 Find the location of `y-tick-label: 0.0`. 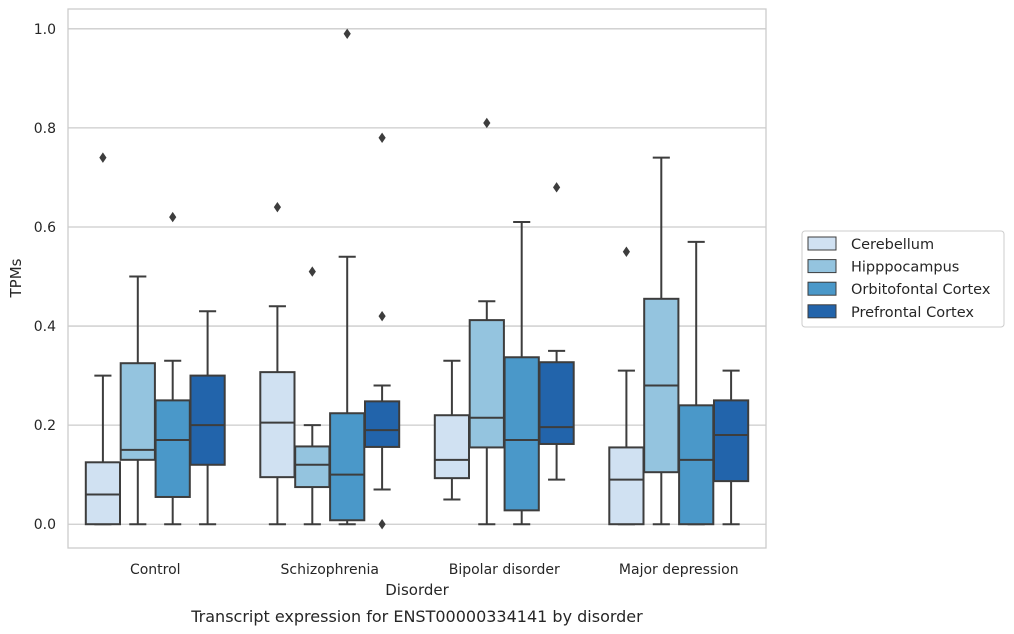

y-tick-label: 0.0 is located at coordinates (45, 525).